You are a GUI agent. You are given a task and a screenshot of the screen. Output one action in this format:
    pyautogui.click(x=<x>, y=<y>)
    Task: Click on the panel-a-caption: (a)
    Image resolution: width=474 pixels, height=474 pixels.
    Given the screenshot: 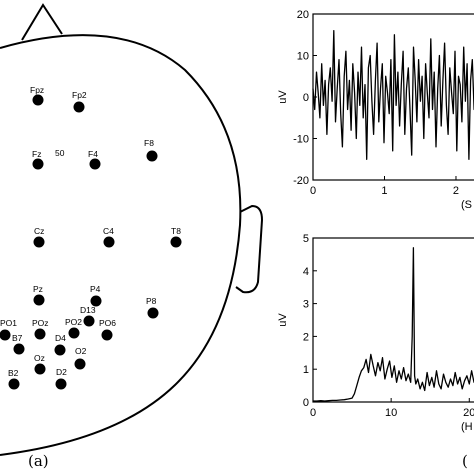 What is the action you would take?
    pyautogui.click(x=38, y=461)
    